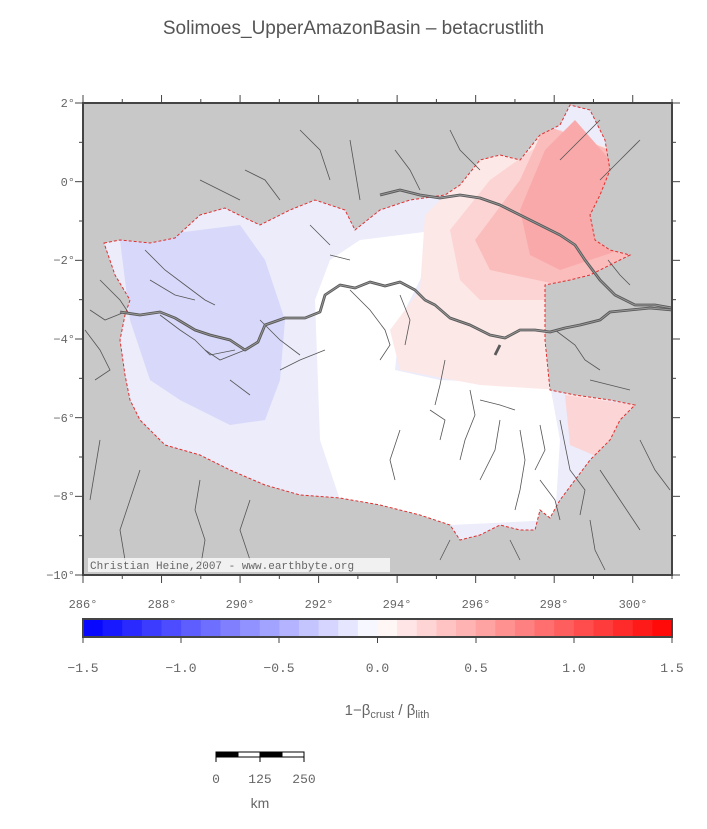  I want to click on lon-label-288: 288°, so click(162, 605).